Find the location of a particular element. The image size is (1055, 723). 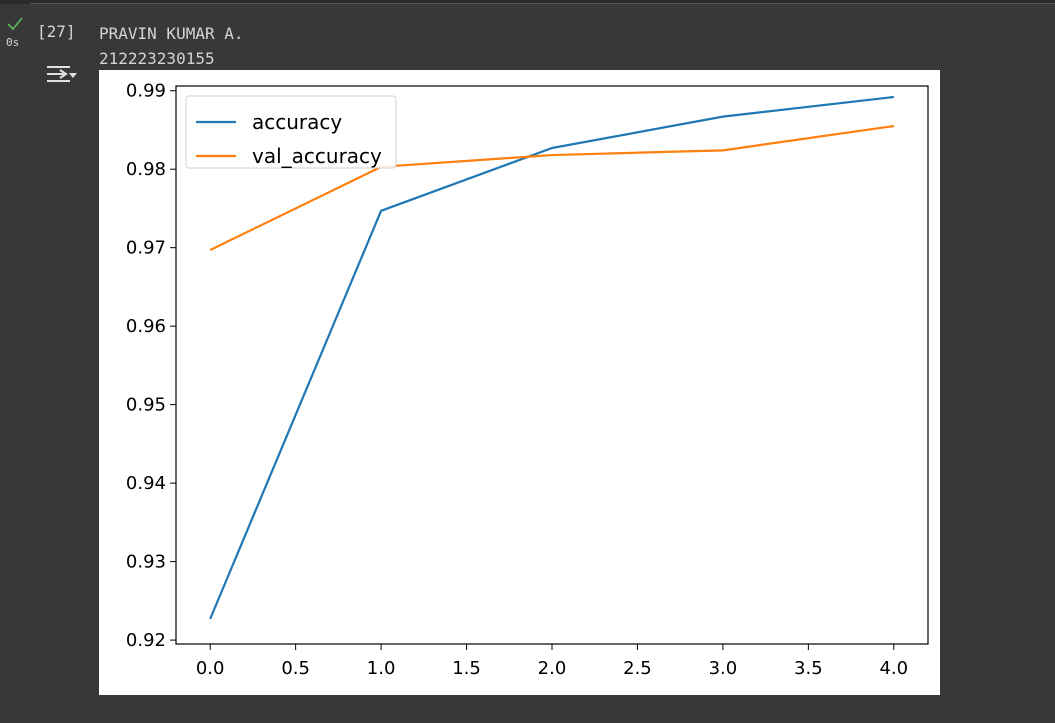

output-actions-icon is located at coordinates (62, 74).